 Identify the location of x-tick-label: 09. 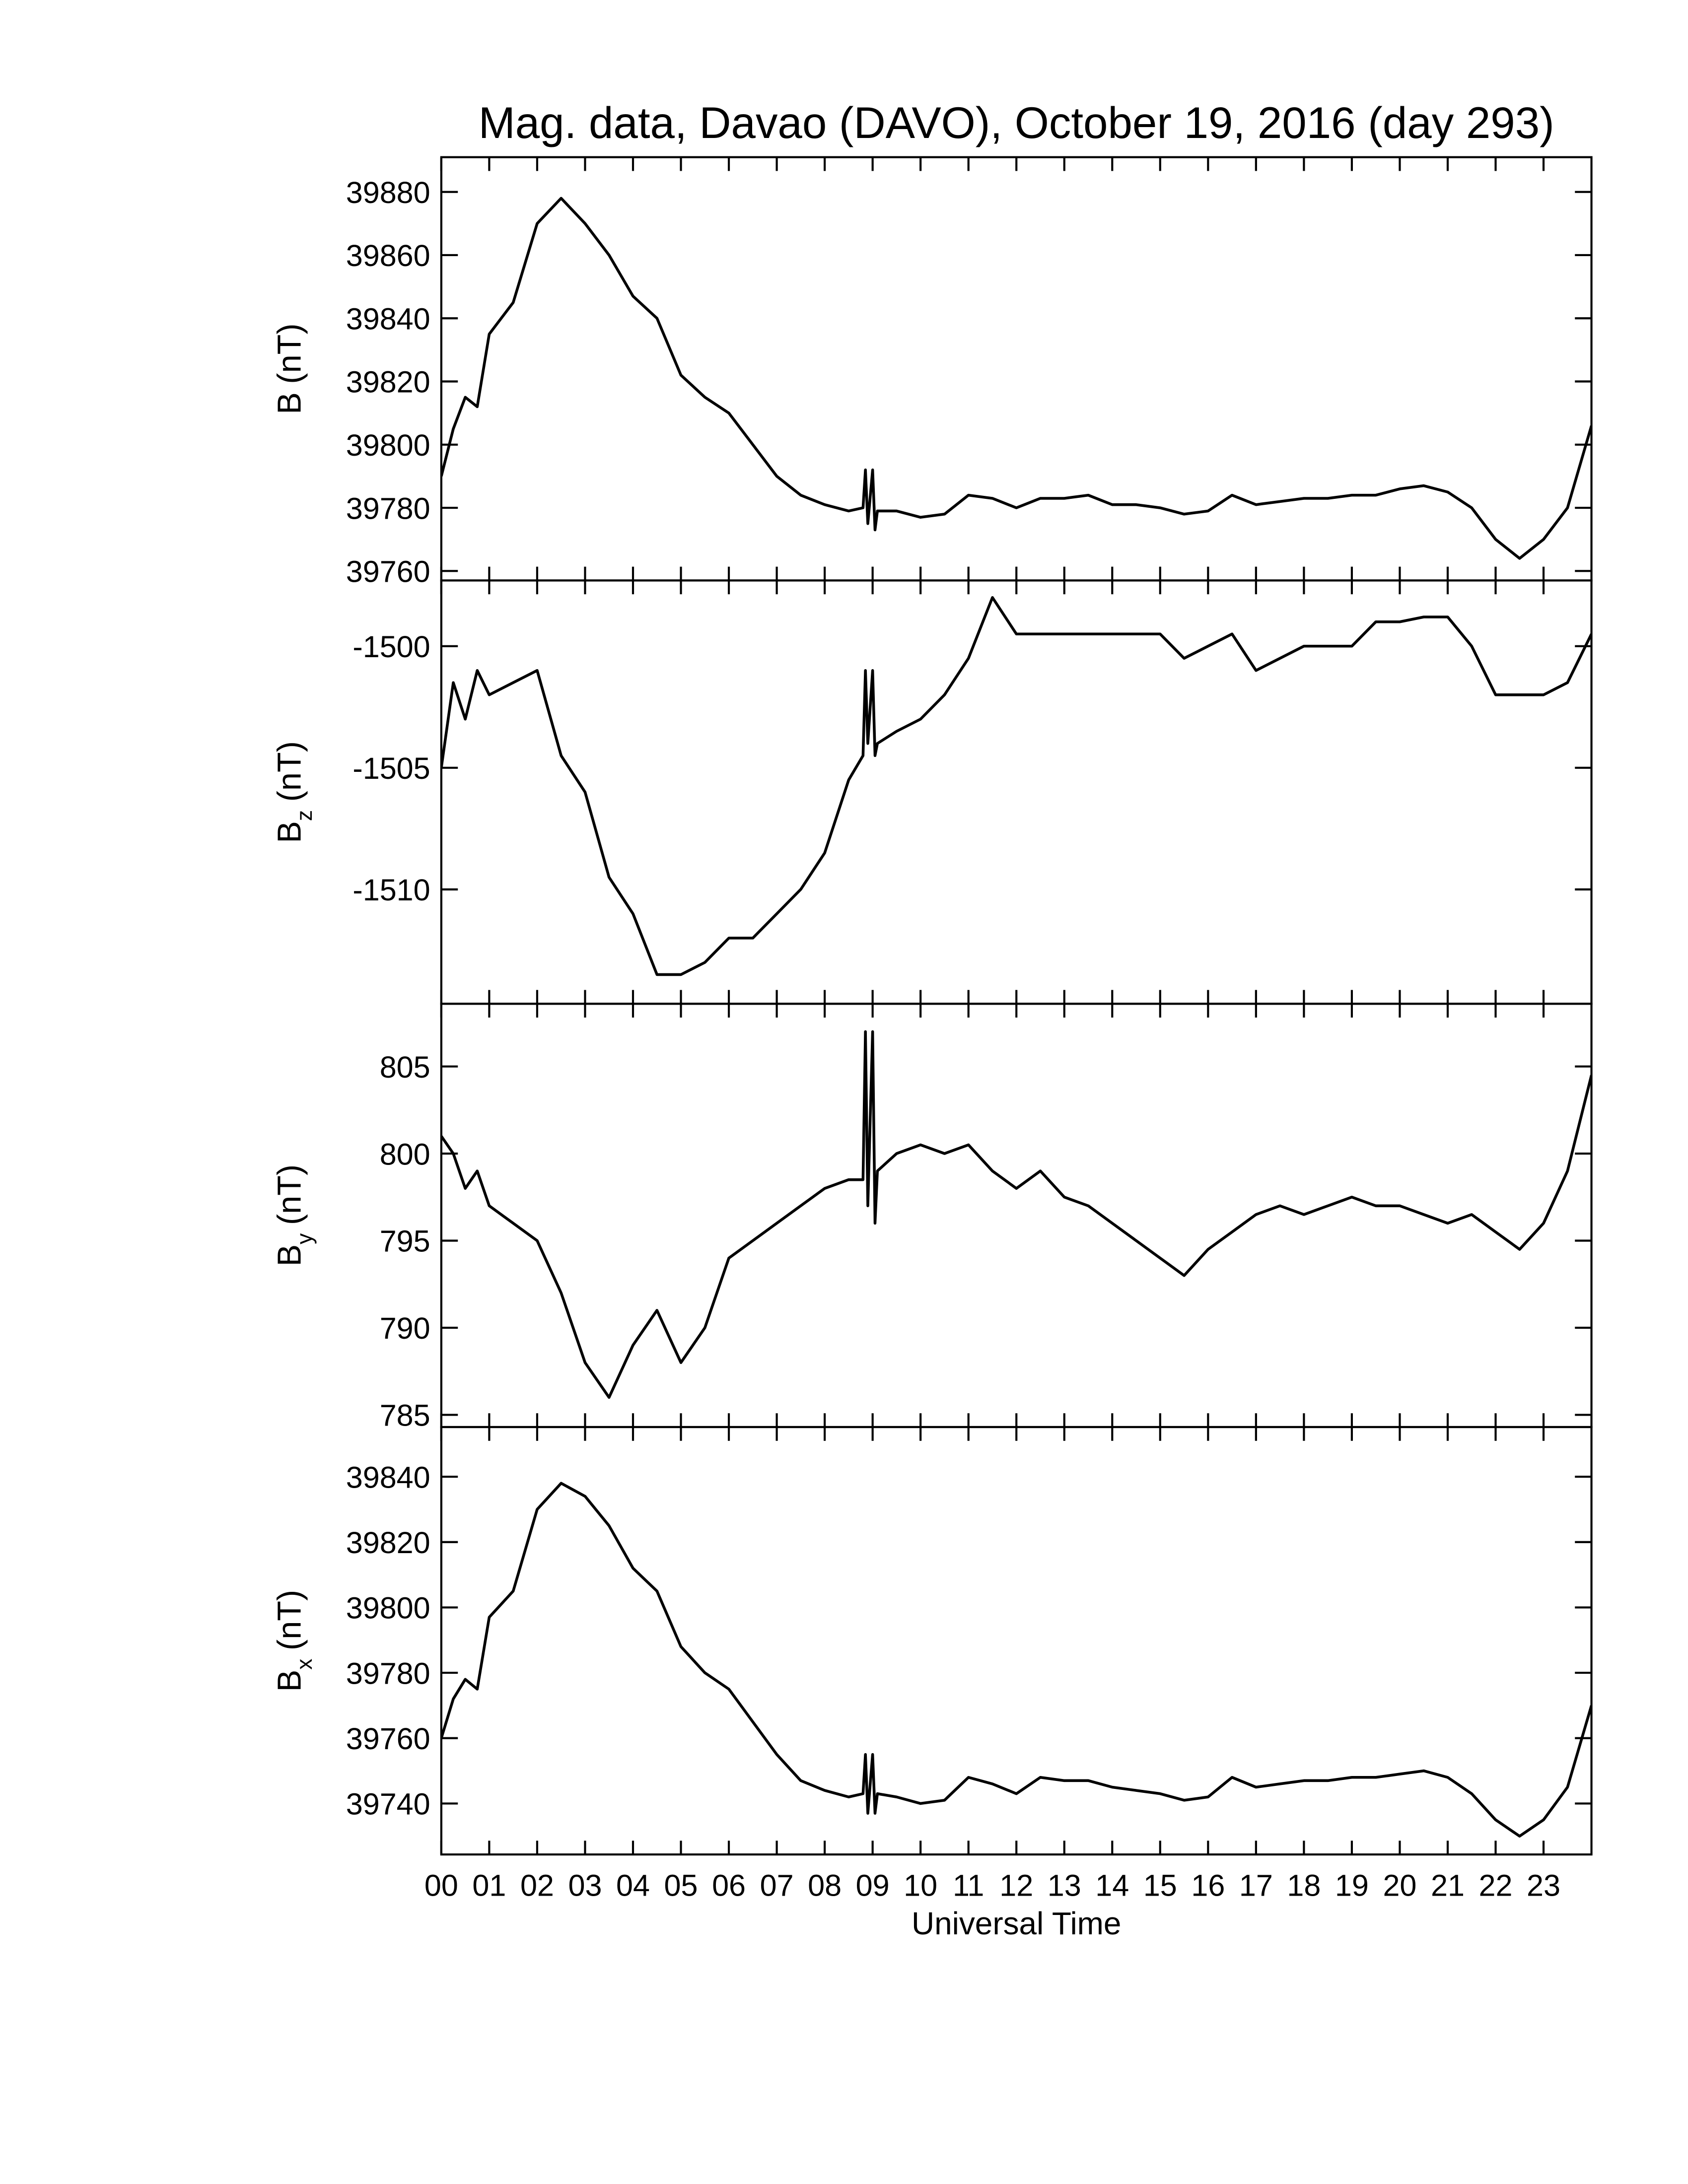
(873, 1885).